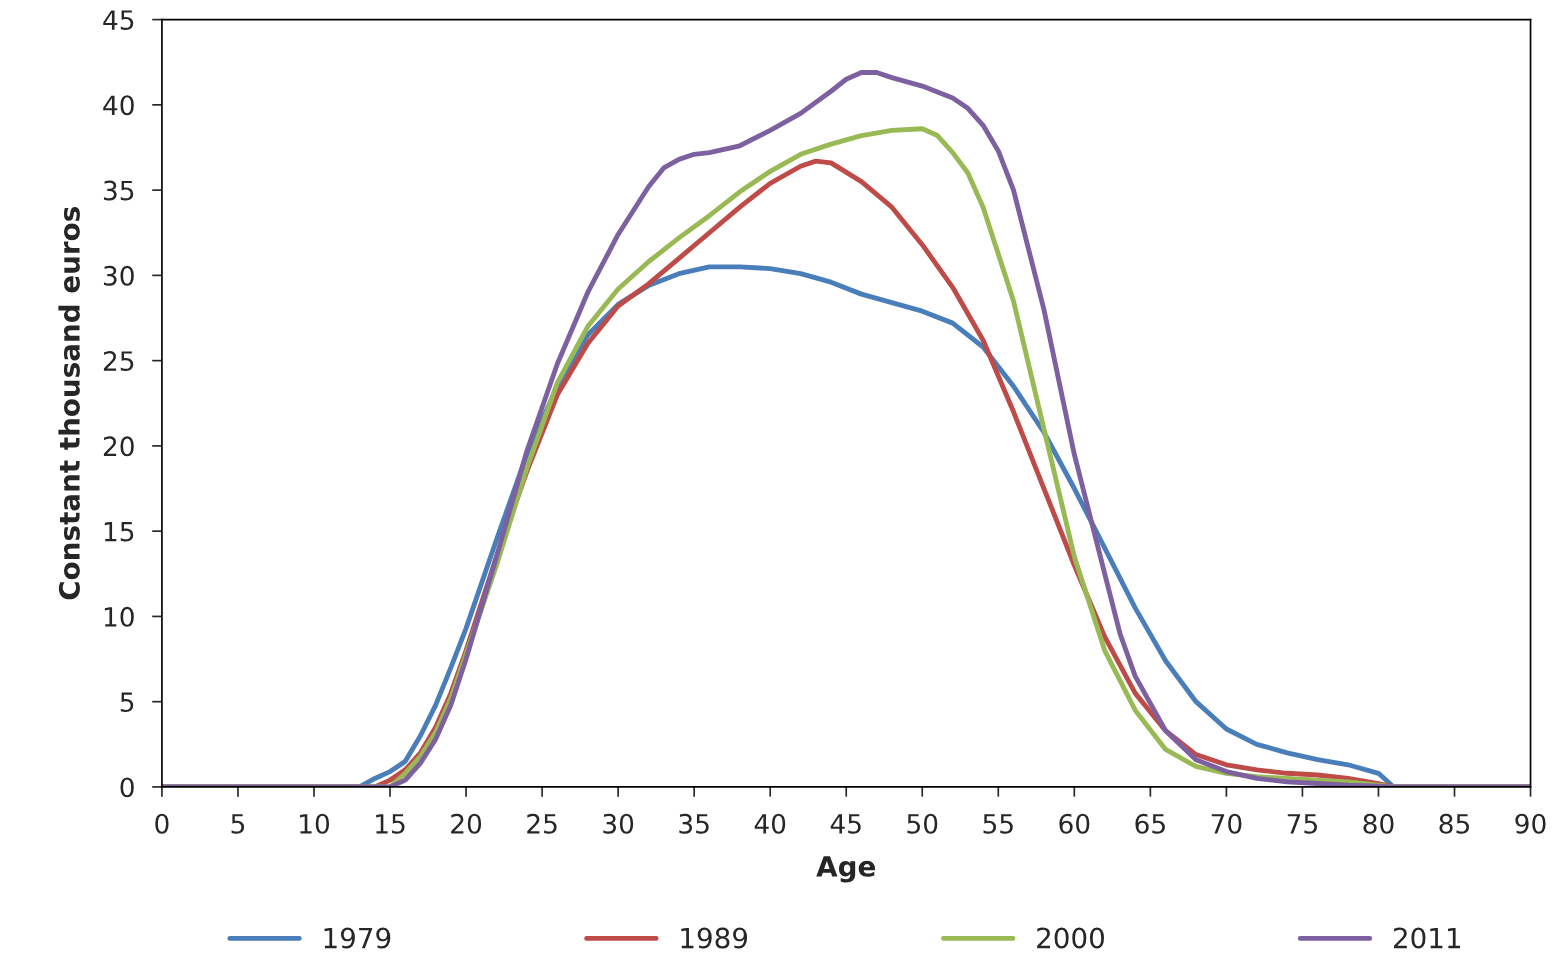 This screenshot has width=1557, height=980. I want to click on legend-label: 1989, so click(714, 938).